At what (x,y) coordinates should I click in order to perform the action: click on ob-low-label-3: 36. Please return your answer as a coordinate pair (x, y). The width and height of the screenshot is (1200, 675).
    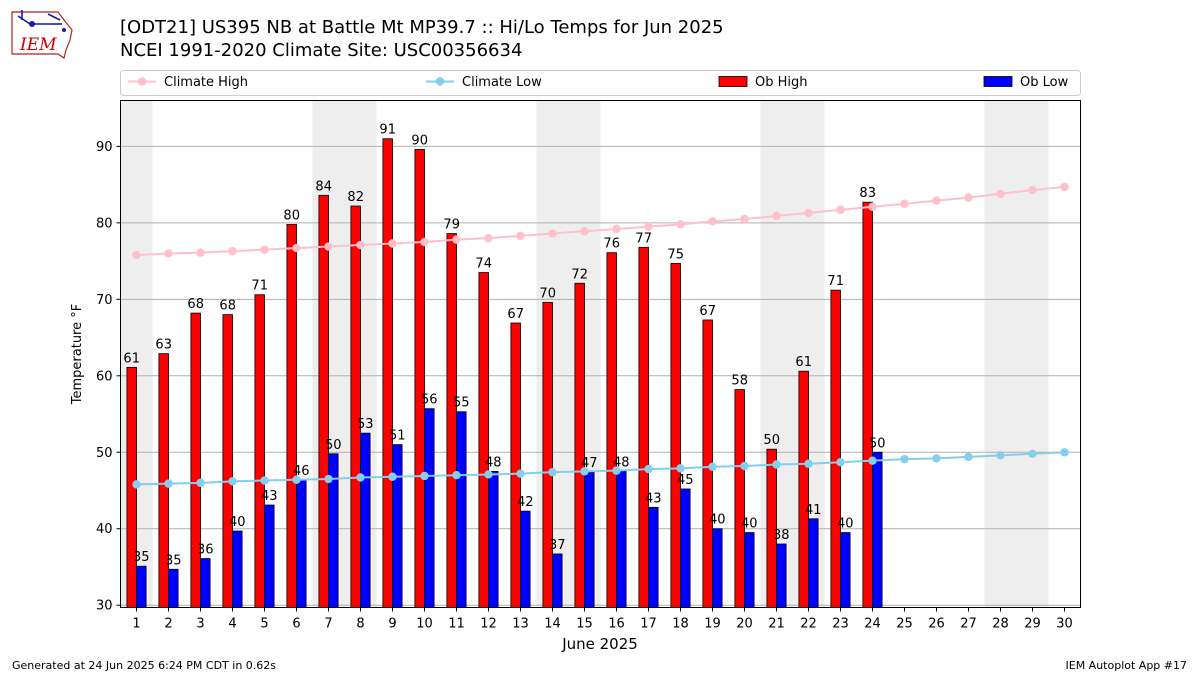
    Looking at the image, I should click on (205, 550).